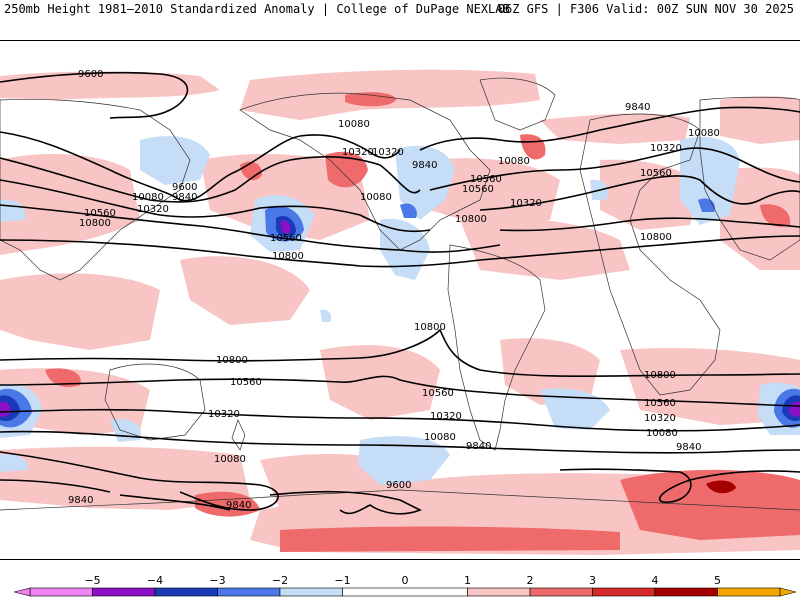 Image resolution: width=800 pixels, height=600 pixels. What do you see at coordinates (280, 580) in the screenshot?
I see `colorbar-tick-label: −2` at bounding box center [280, 580].